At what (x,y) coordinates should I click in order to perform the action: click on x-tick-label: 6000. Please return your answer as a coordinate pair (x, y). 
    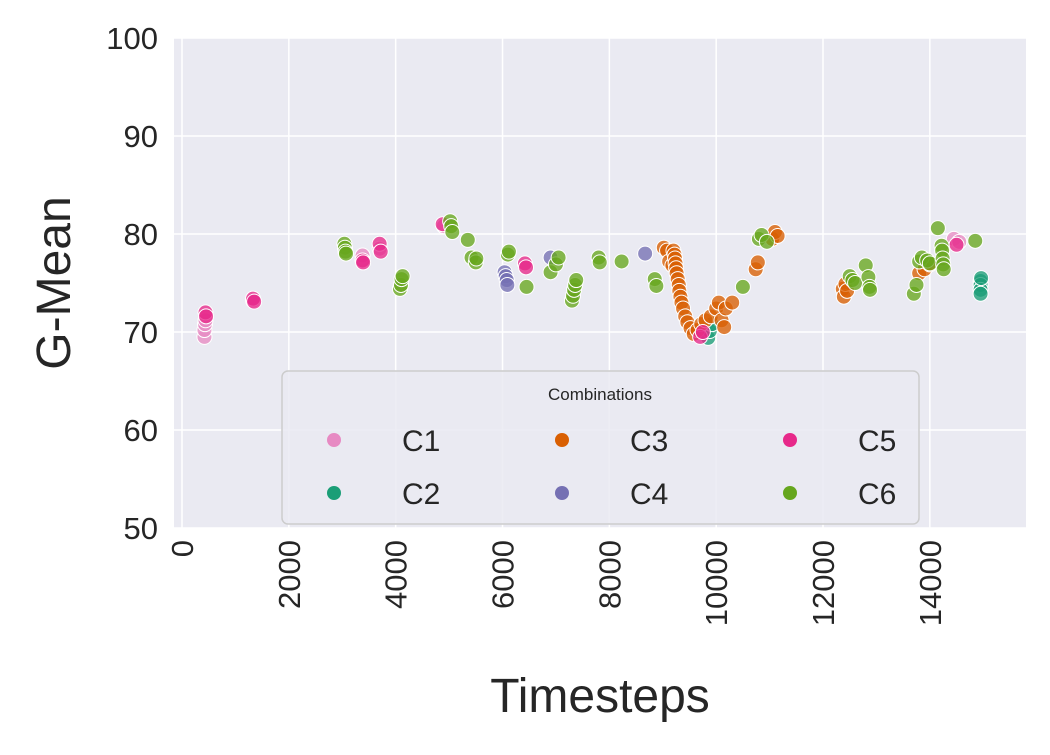
    Looking at the image, I should click on (503, 574).